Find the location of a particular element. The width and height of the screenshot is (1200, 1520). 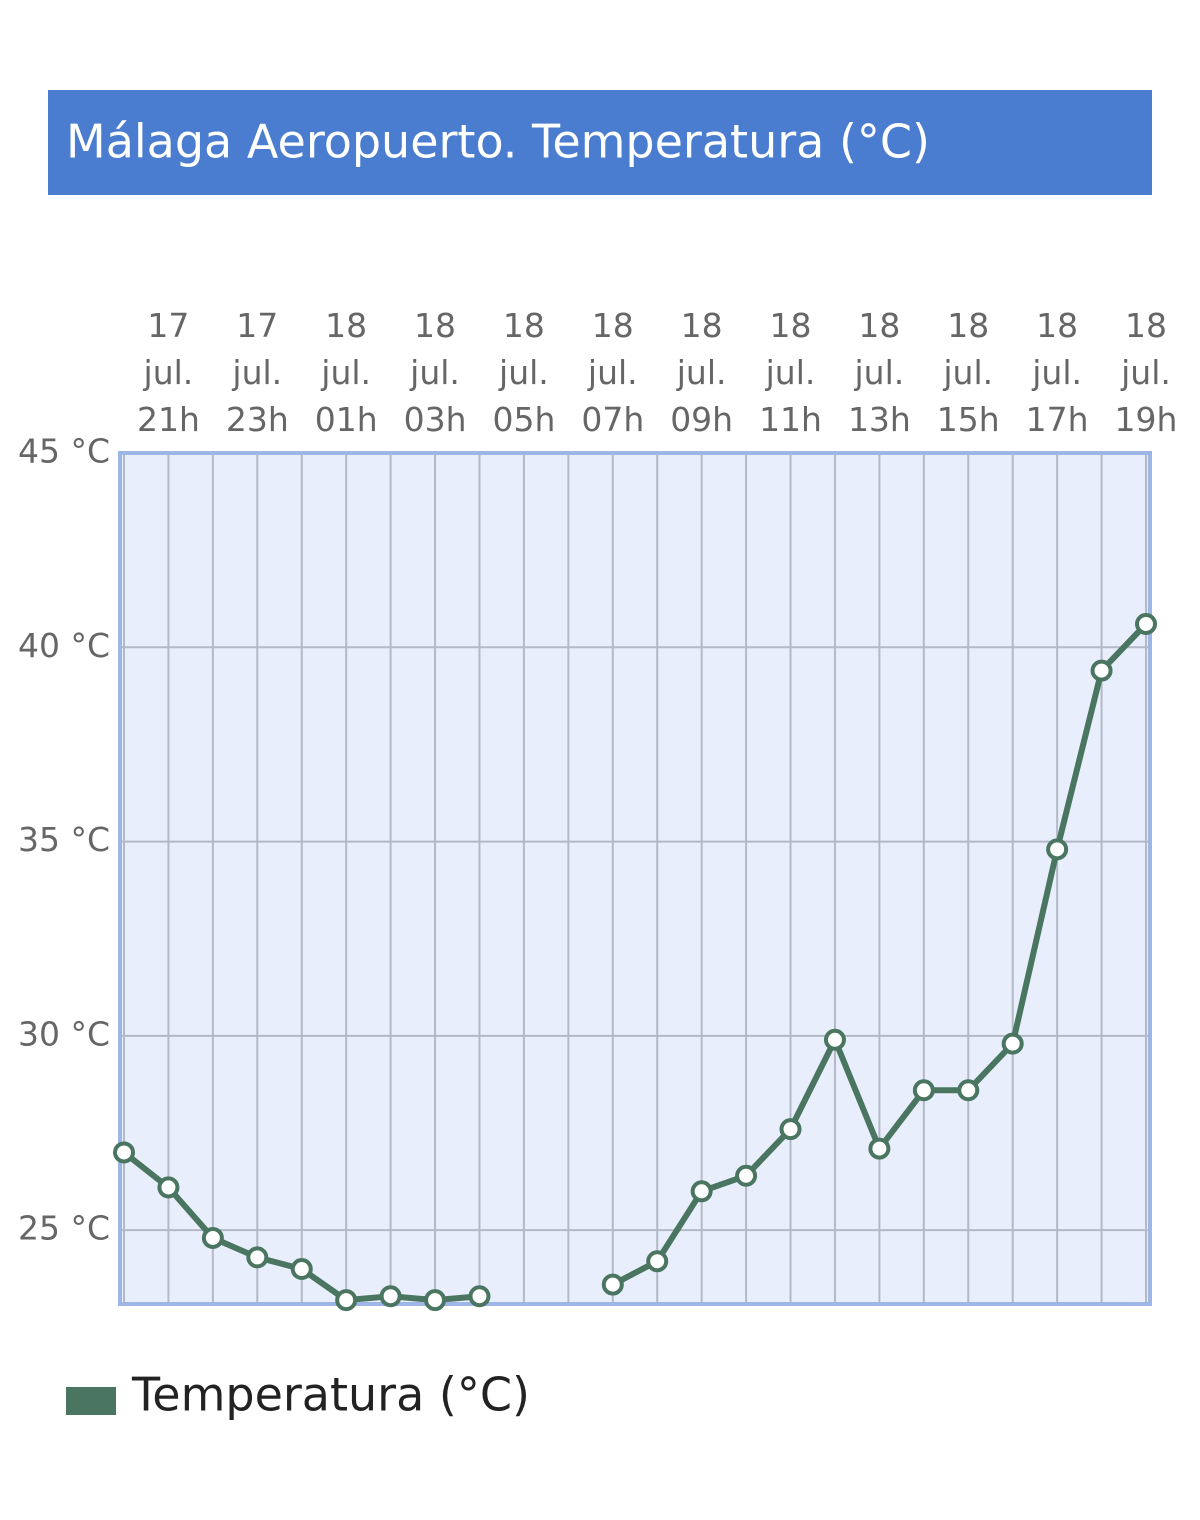

y-tick-label: 35 °C is located at coordinates (64, 839).